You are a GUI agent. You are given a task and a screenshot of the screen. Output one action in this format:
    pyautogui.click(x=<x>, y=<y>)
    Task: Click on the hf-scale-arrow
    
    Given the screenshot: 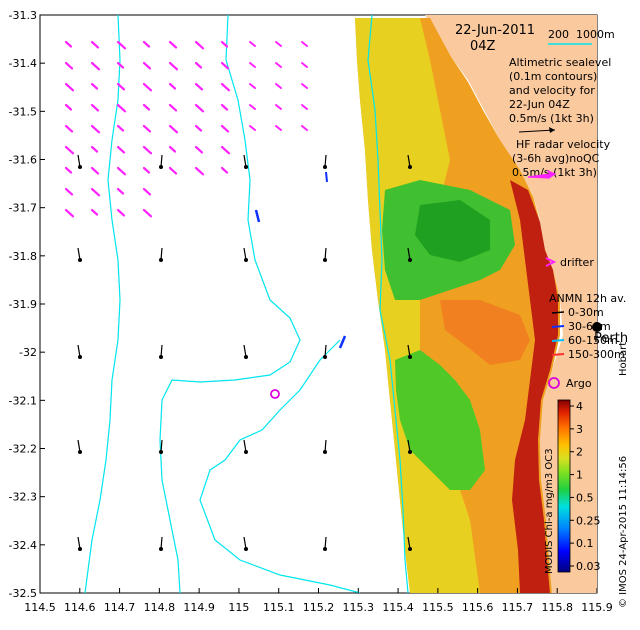 What is the action you would take?
    pyautogui.click(x=542, y=174)
    